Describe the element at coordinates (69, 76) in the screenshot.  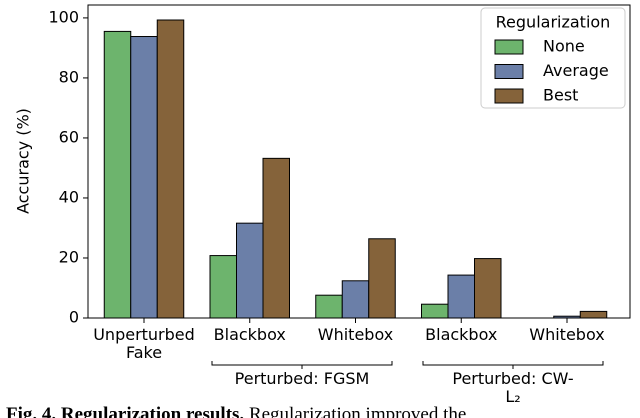
I see `y-tick-label: 80` at that location.